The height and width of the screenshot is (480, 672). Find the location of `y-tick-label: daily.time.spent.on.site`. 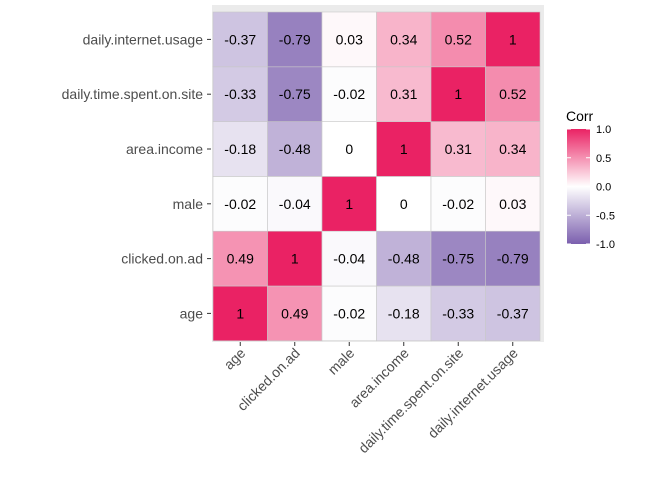

y-tick-label: daily.time.spent.on.site is located at coordinates (133, 94).